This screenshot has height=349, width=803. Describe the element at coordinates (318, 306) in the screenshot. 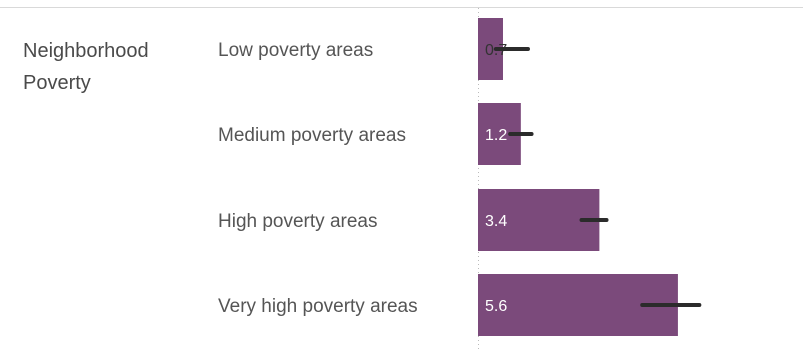

I see `category-label: Very high poverty areas` at that location.